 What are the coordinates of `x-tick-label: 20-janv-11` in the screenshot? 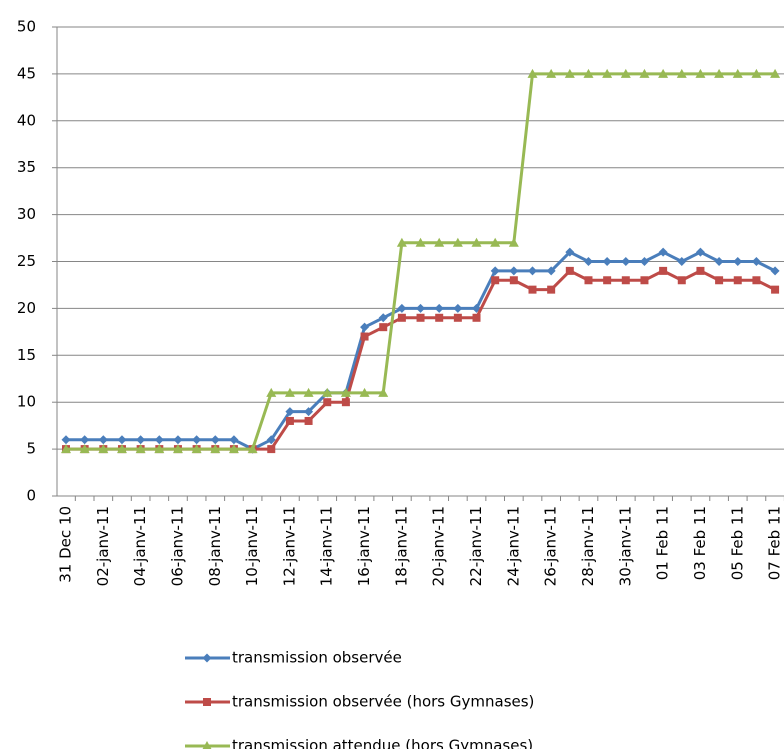 It's located at (439, 546).